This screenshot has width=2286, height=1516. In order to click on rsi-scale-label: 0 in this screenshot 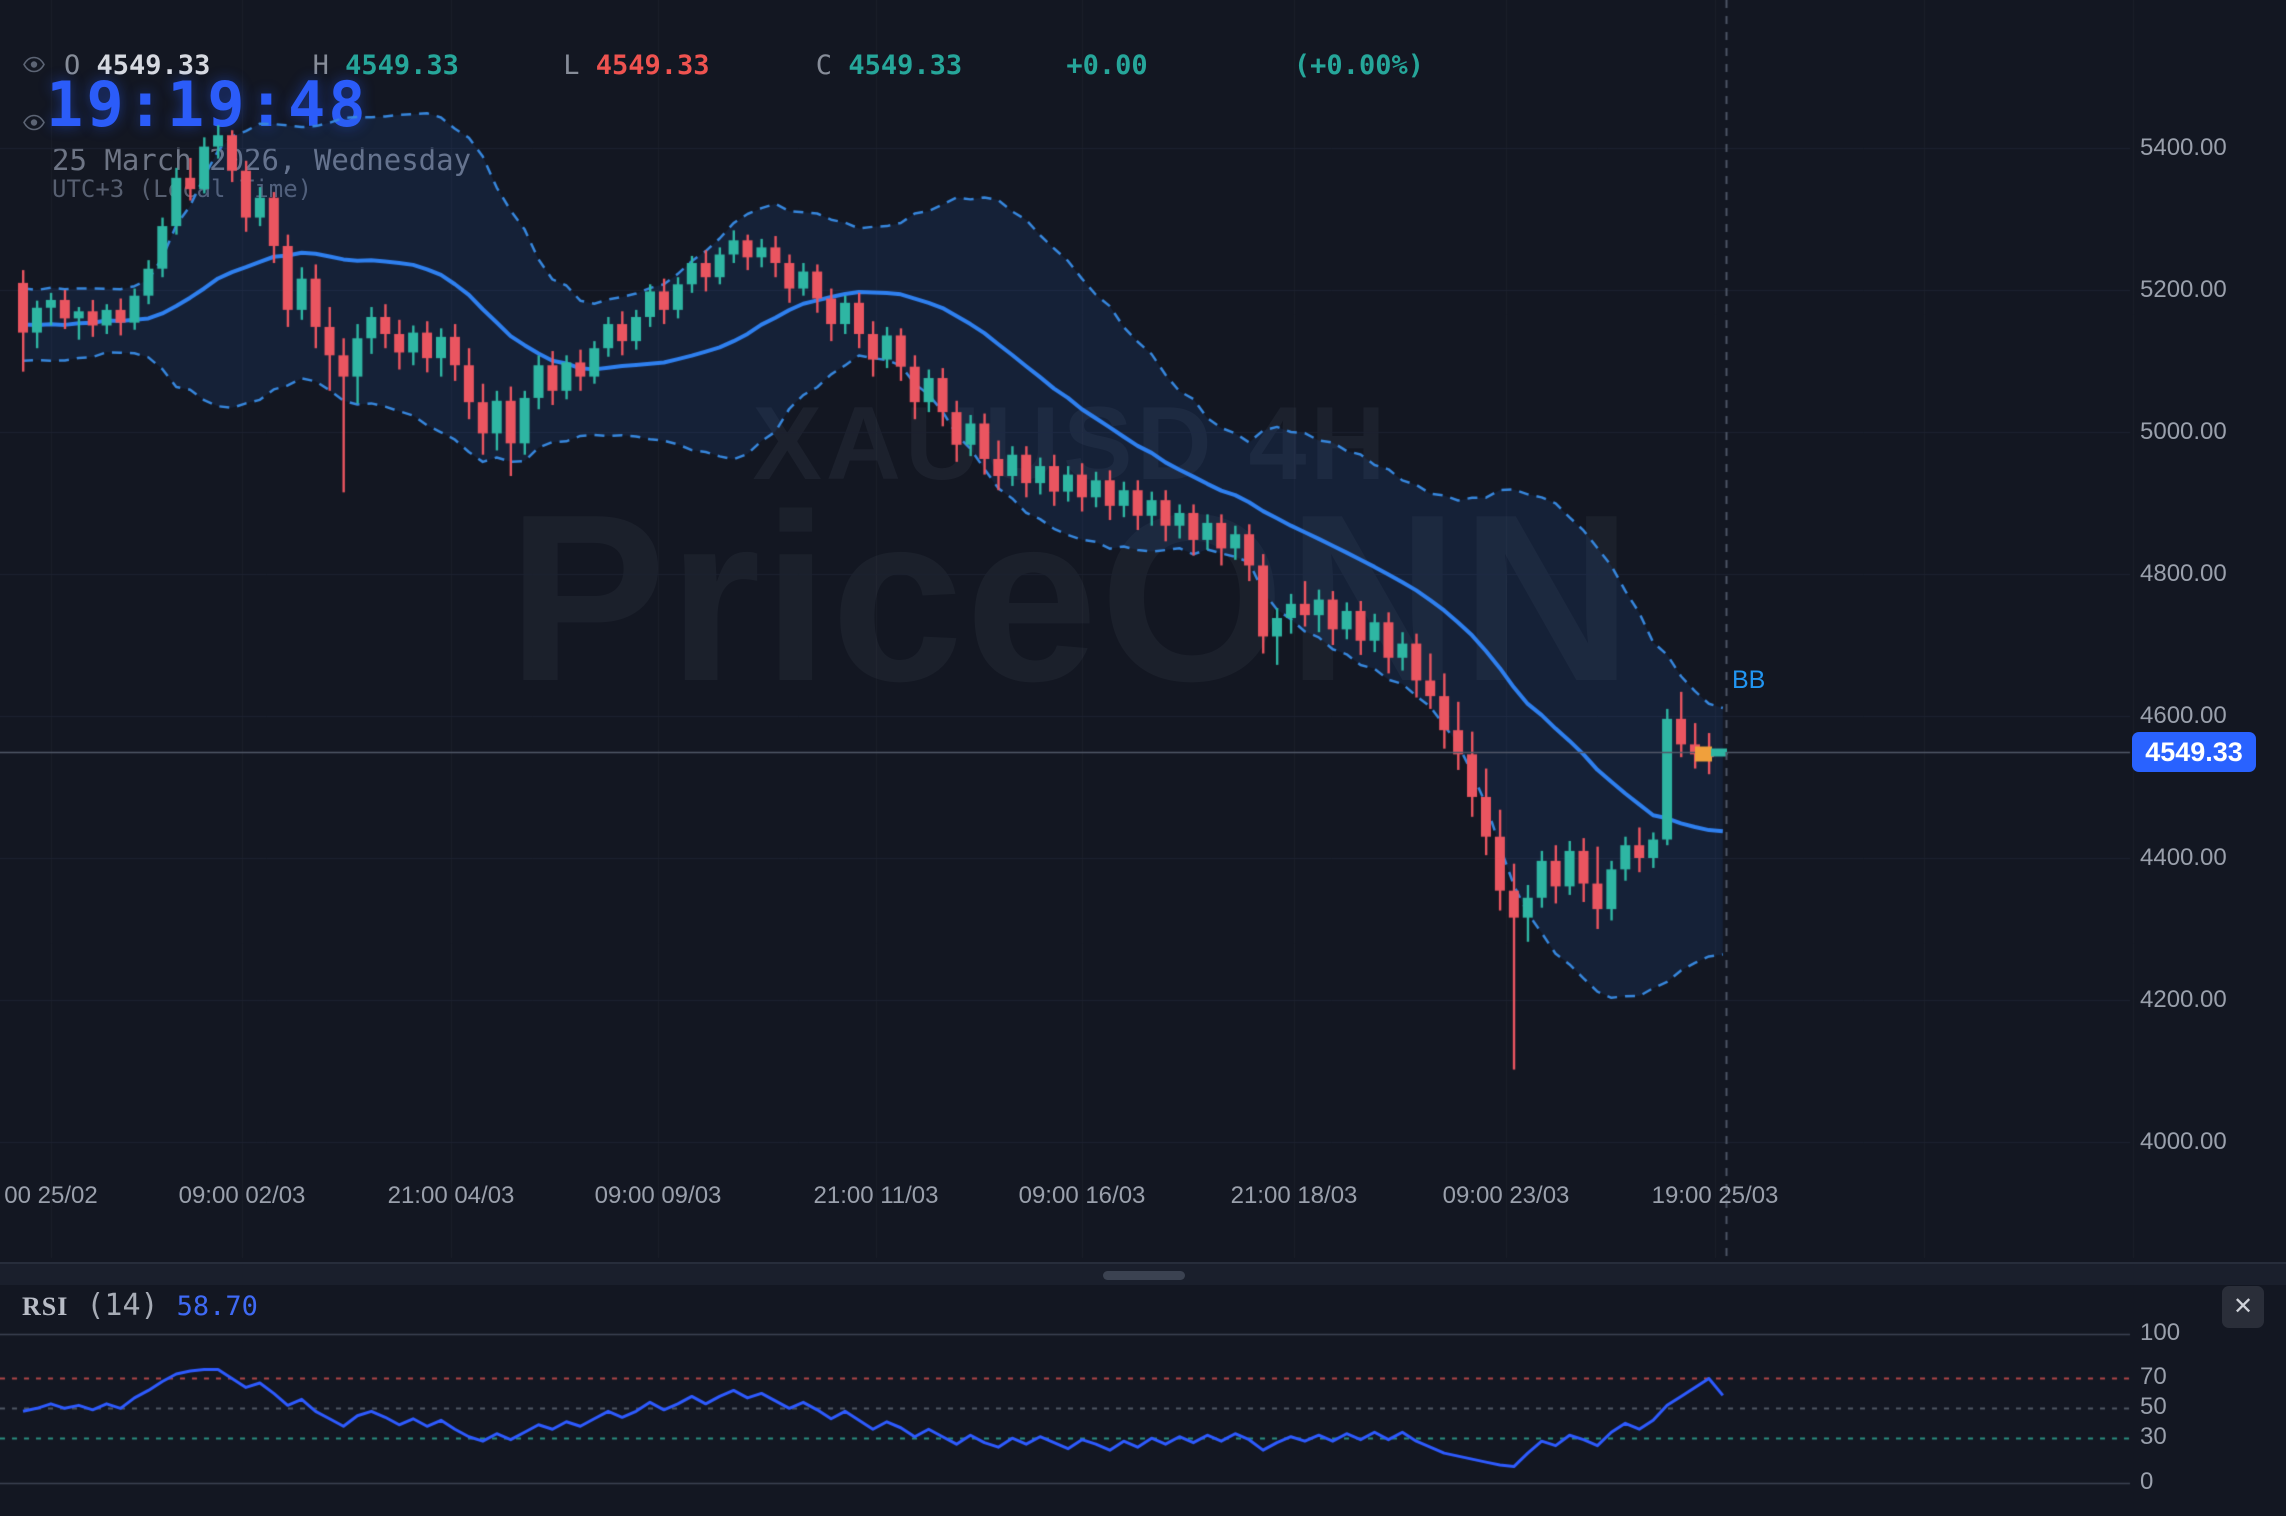, I will do `click(2147, 1481)`.